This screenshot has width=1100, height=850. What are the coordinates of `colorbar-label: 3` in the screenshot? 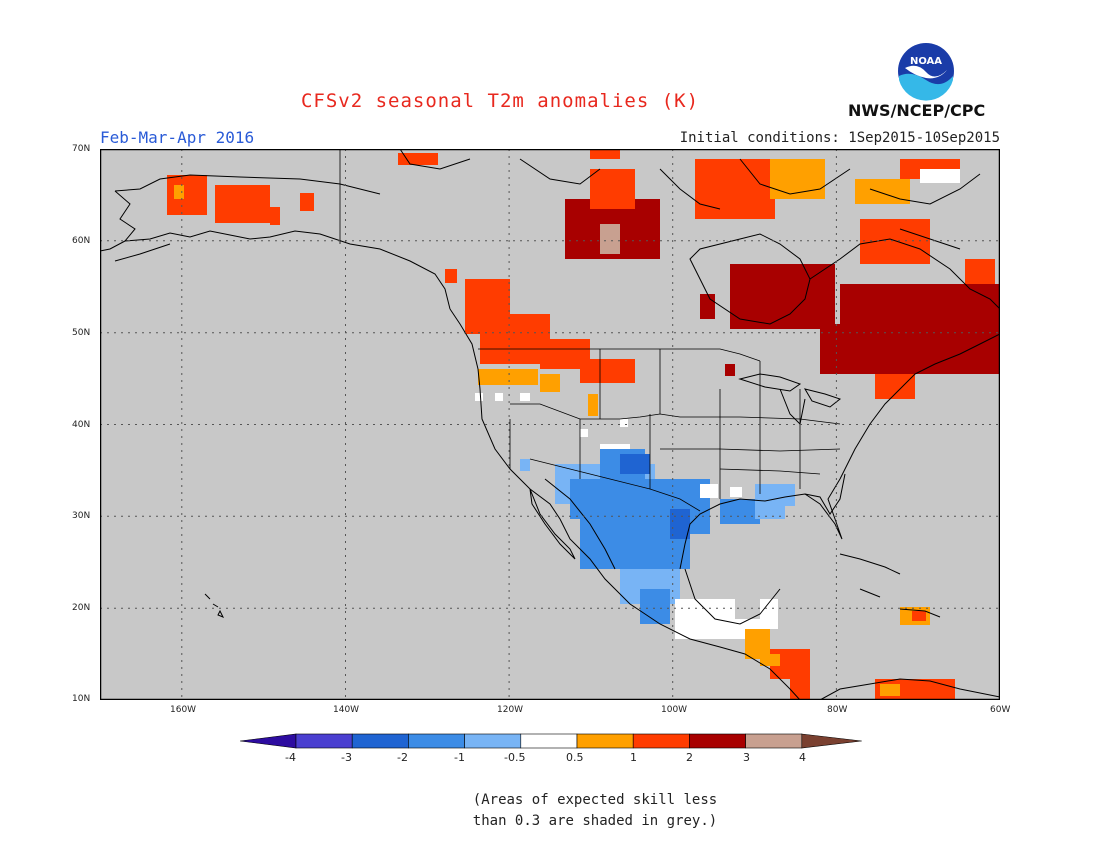 It's located at (746, 757).